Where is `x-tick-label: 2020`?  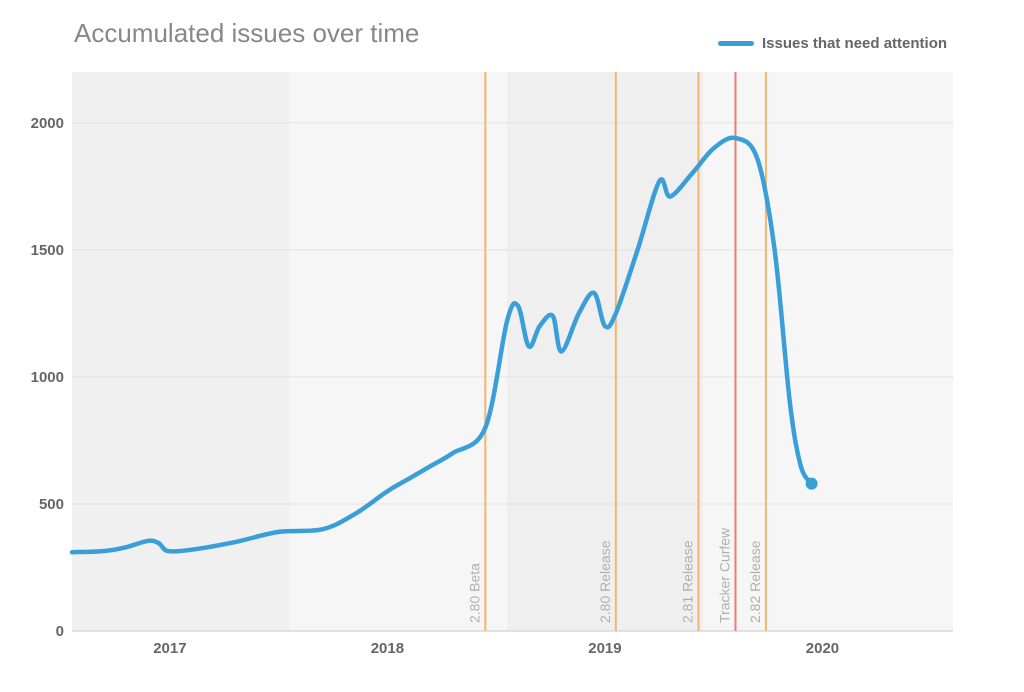
x-tick-label: 2020 is located at coordinates (822, 648).